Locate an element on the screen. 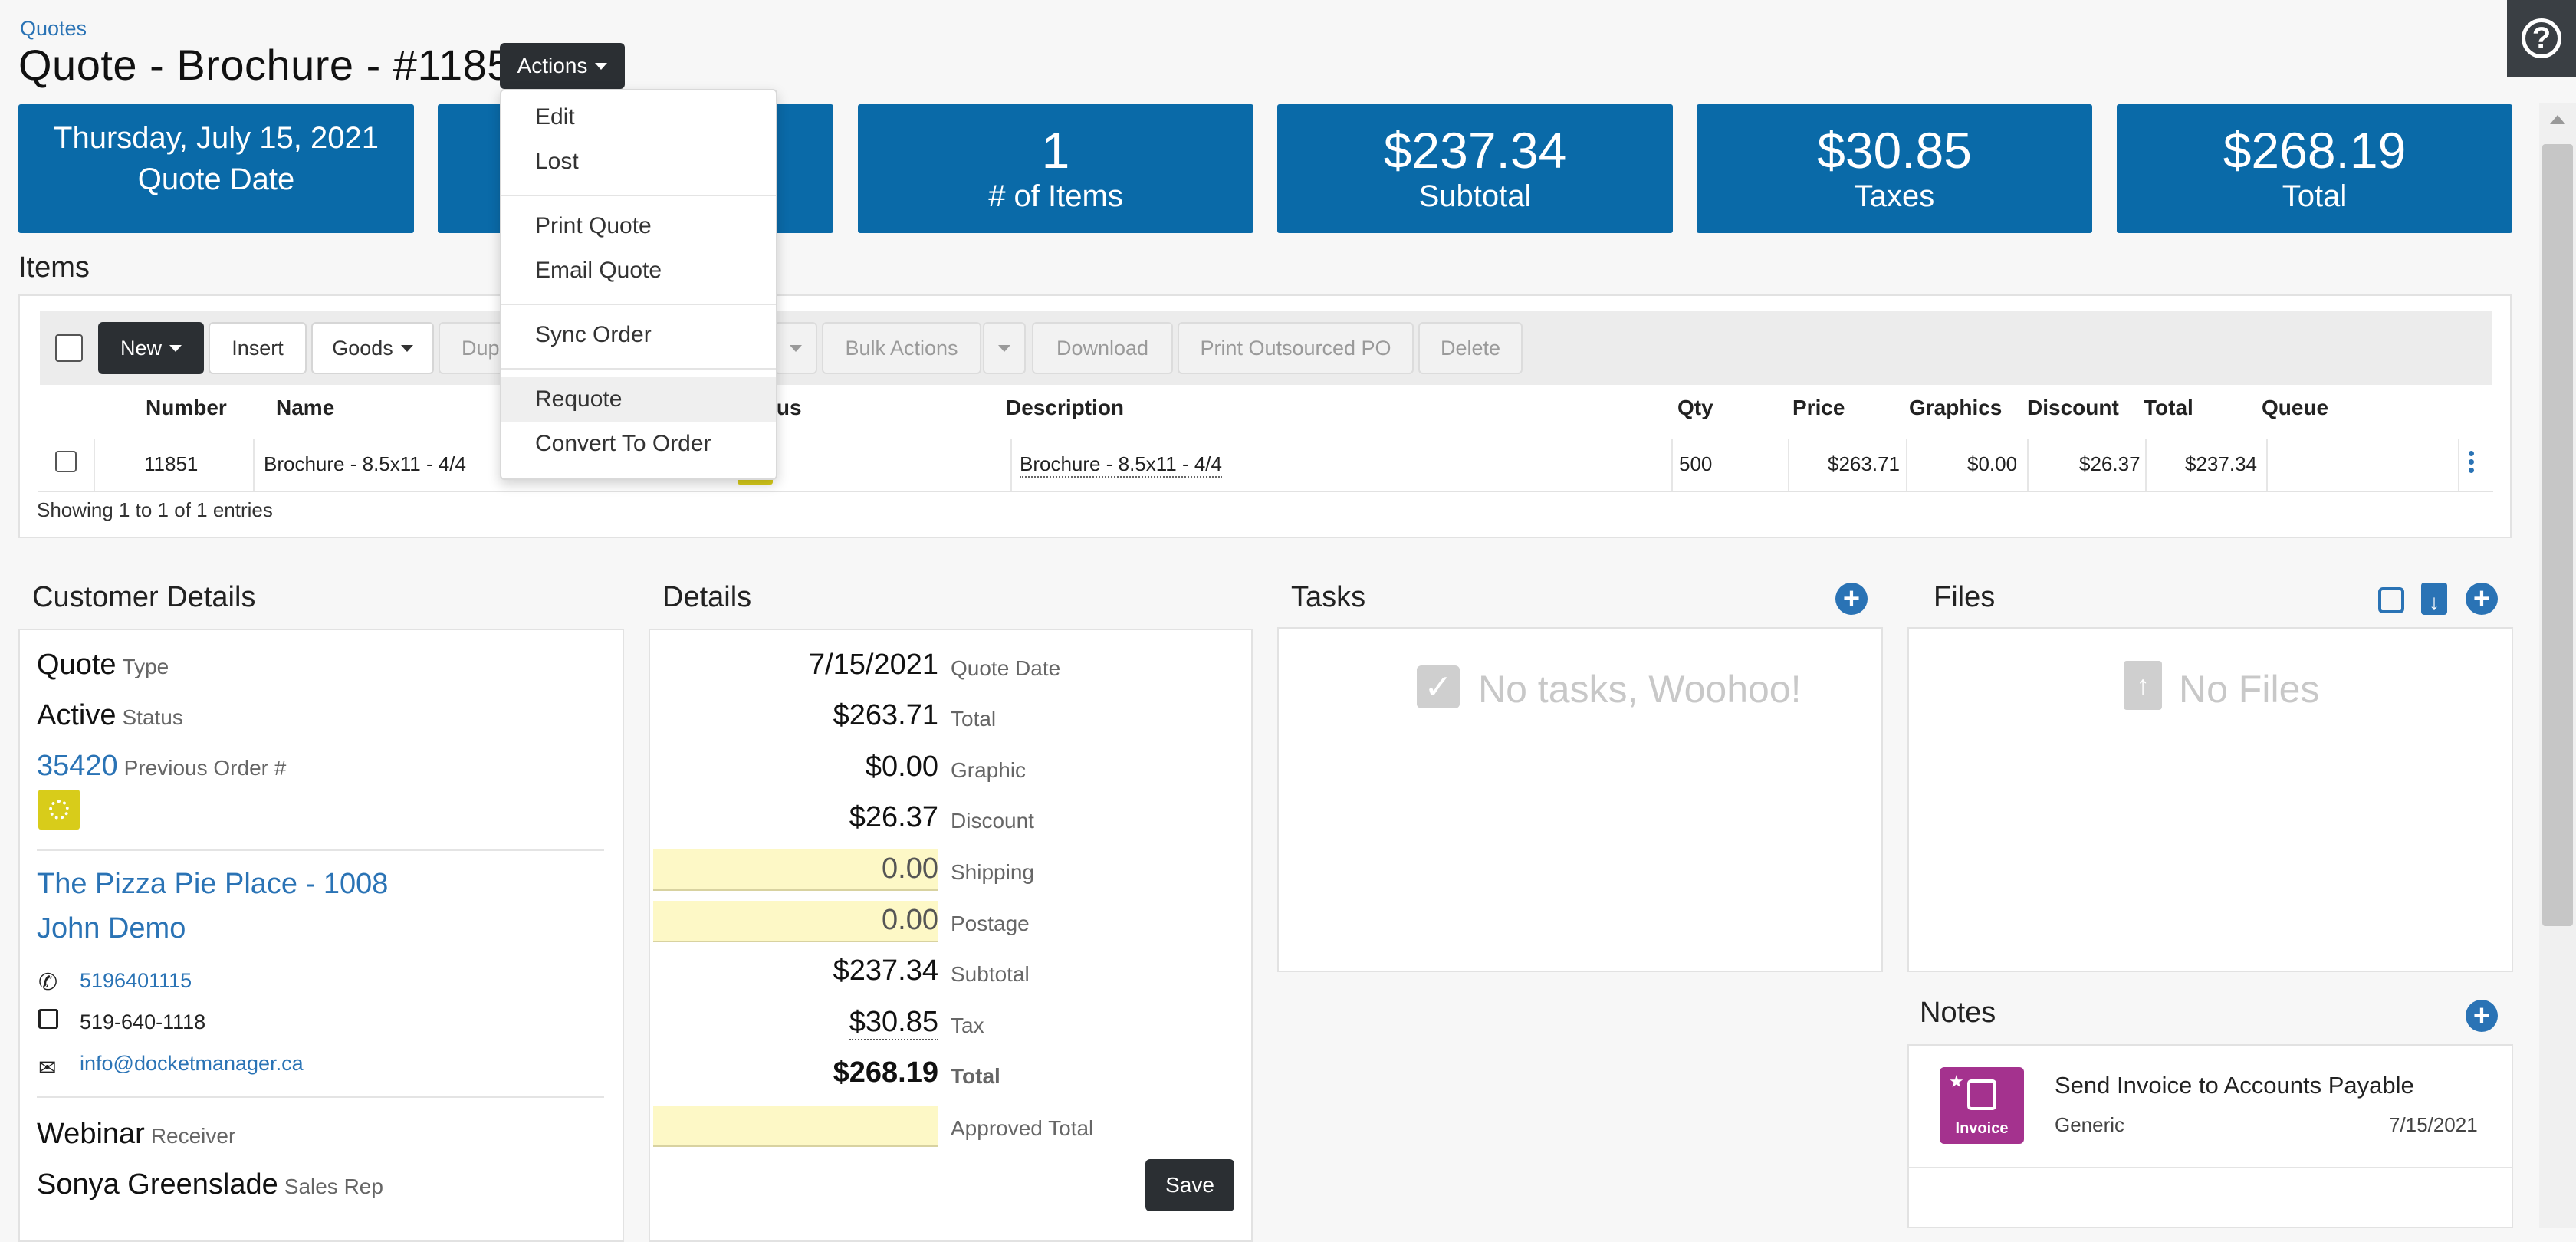 The height and width of the screenshot is (1242, 2576). caret-down-icon is located at coordinates (407, 348).